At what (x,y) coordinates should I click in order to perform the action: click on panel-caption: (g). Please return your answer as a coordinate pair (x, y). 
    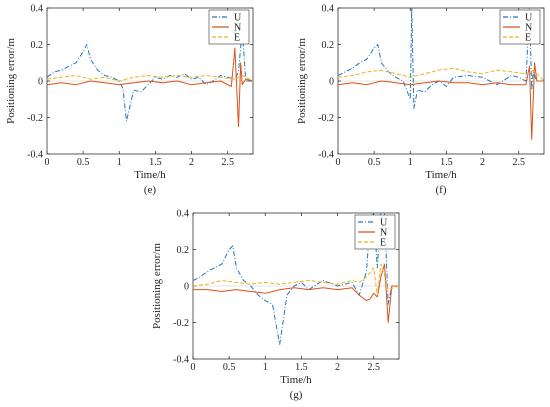
    Looking at the image, I should click on (296, 395).